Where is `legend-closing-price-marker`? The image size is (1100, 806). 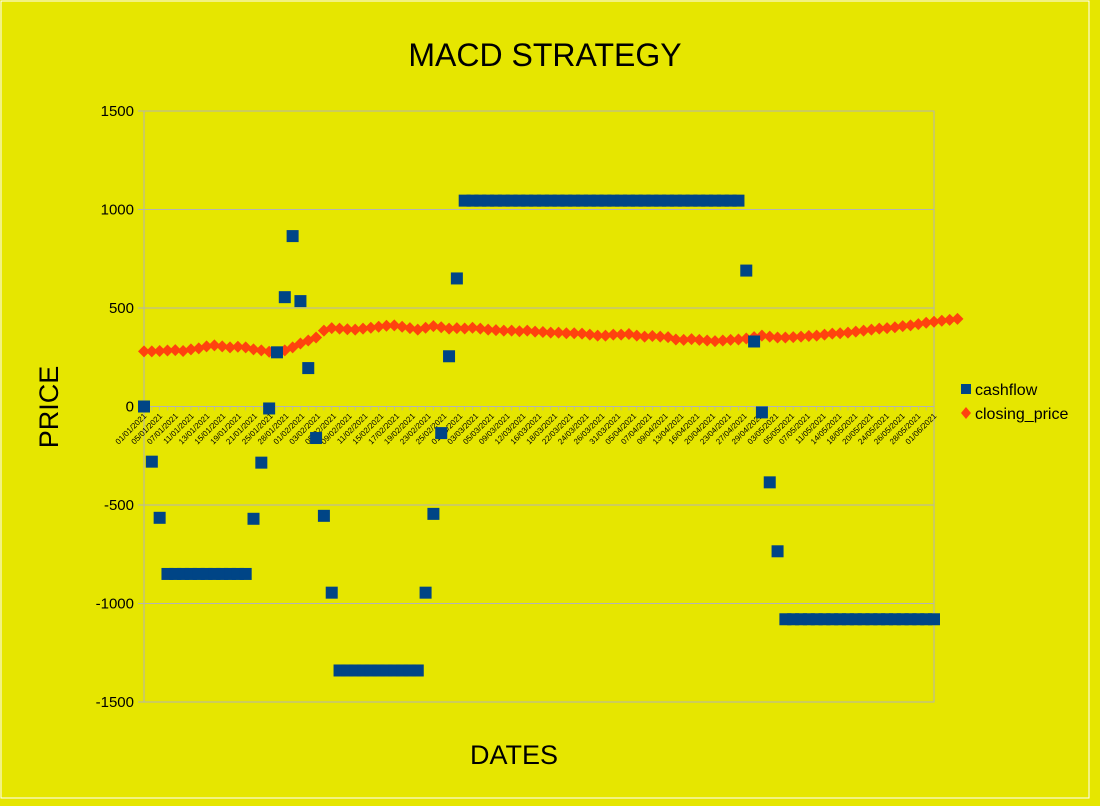 legend-closing-price-marker is located at coordinates (966, 413).